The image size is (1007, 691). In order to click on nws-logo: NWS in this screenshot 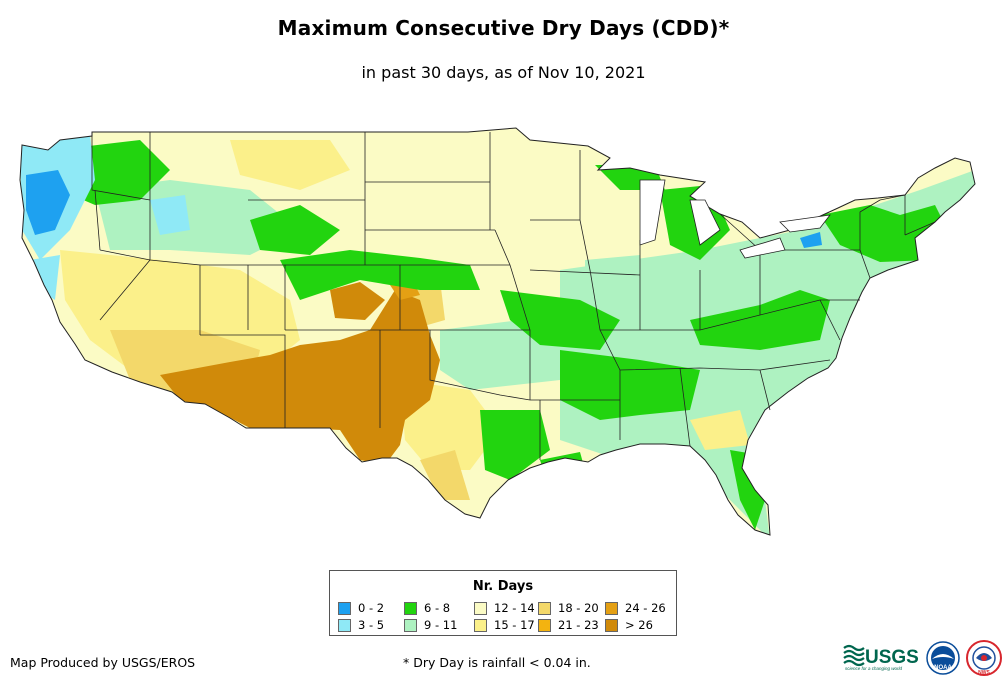, I will do `click(984, 658)`.